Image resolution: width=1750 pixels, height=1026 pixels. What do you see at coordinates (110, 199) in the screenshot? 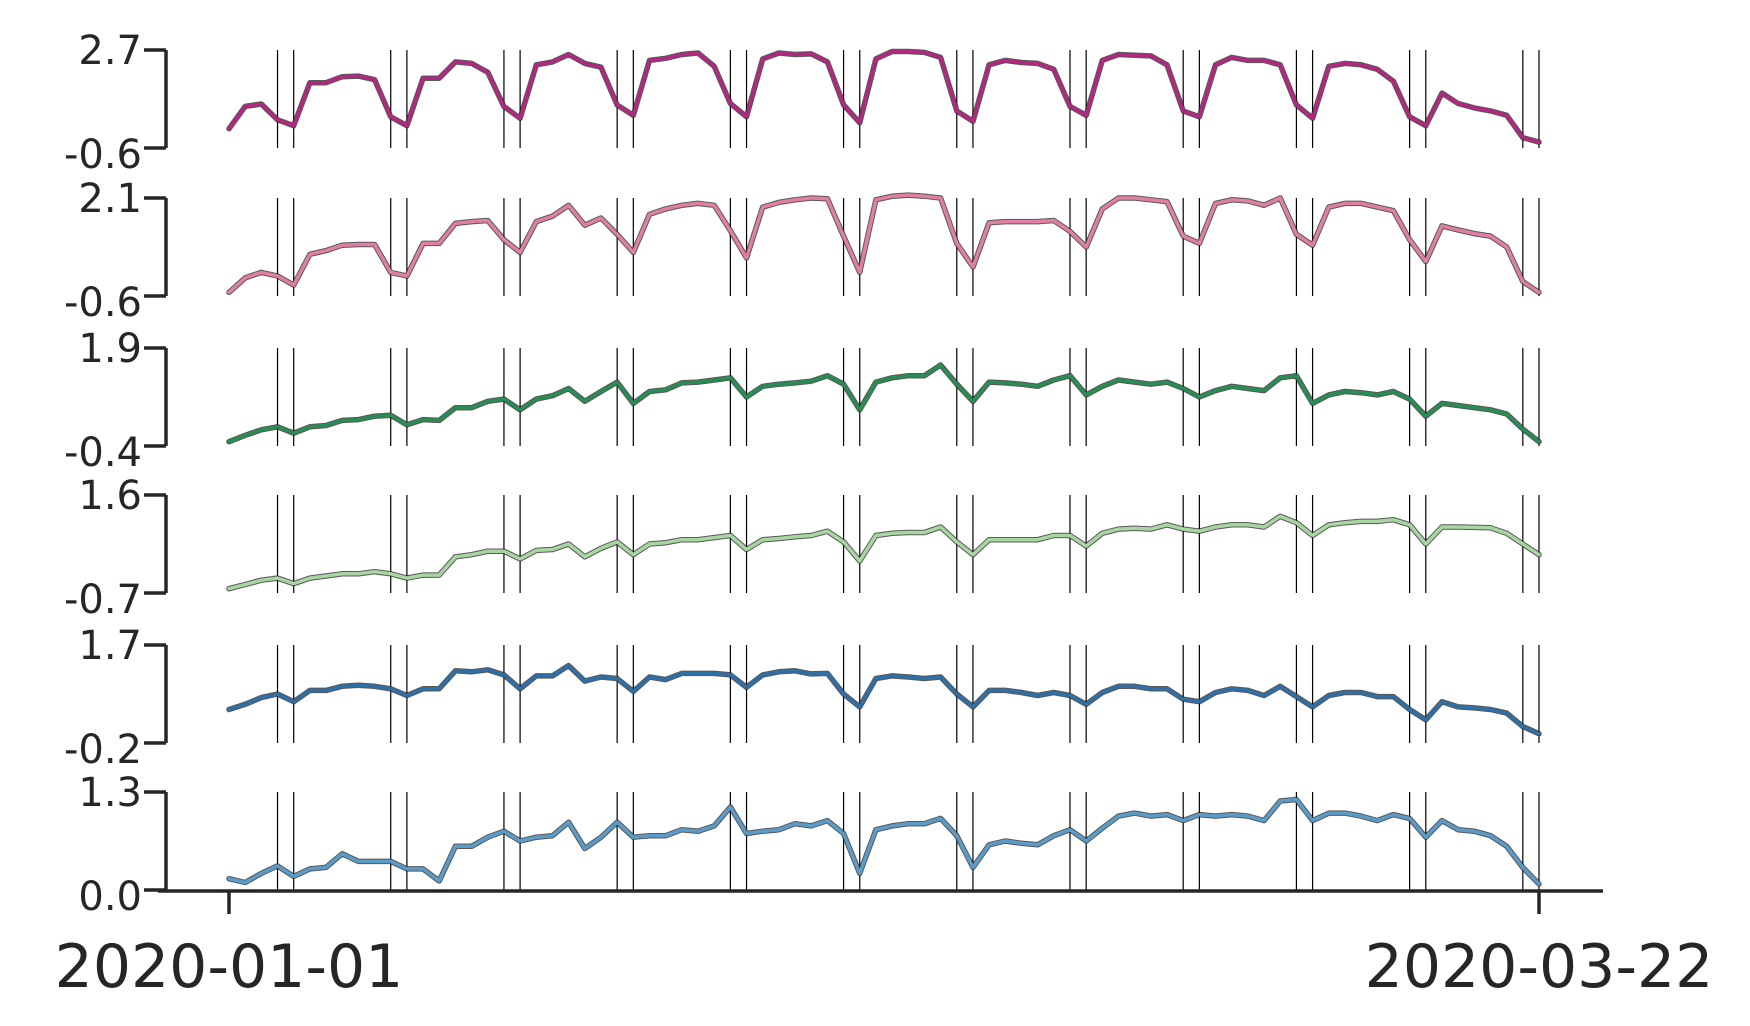
I see `y-tick-label-2-top: 2.1` at bounding box center [110, 199].